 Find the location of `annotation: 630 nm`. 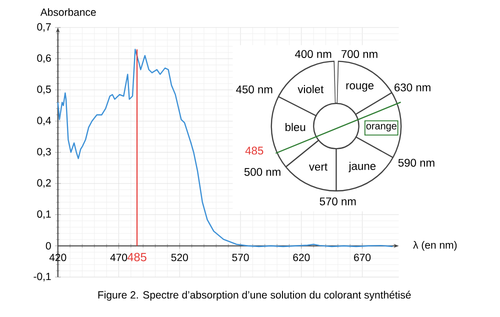

annotation: 630 nm is located at coordinates (412, 87).